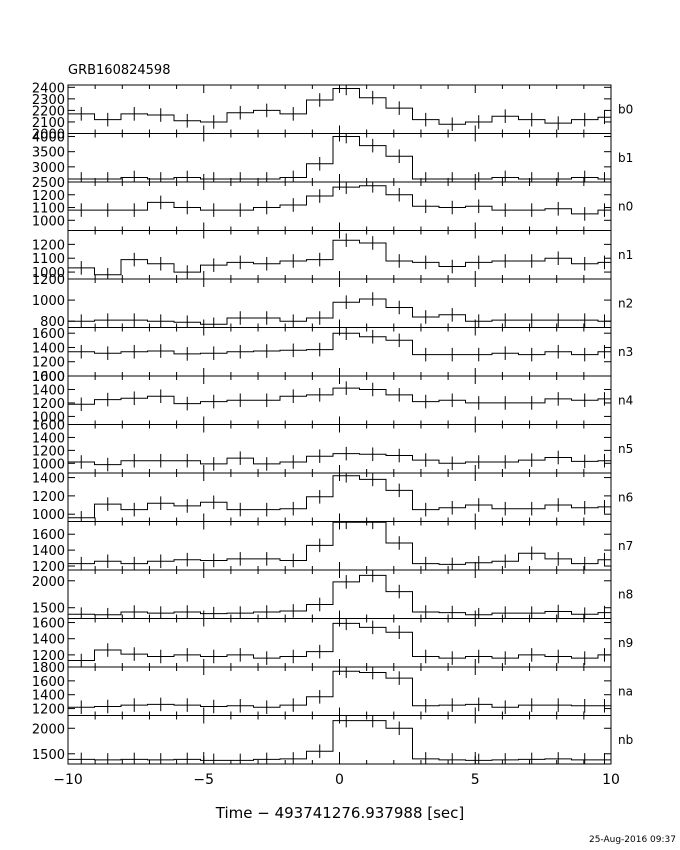  What do you see at coordinates (625, 449) in the screenshot?
I see `panel-label: n5` at bounding box center [625, 449].